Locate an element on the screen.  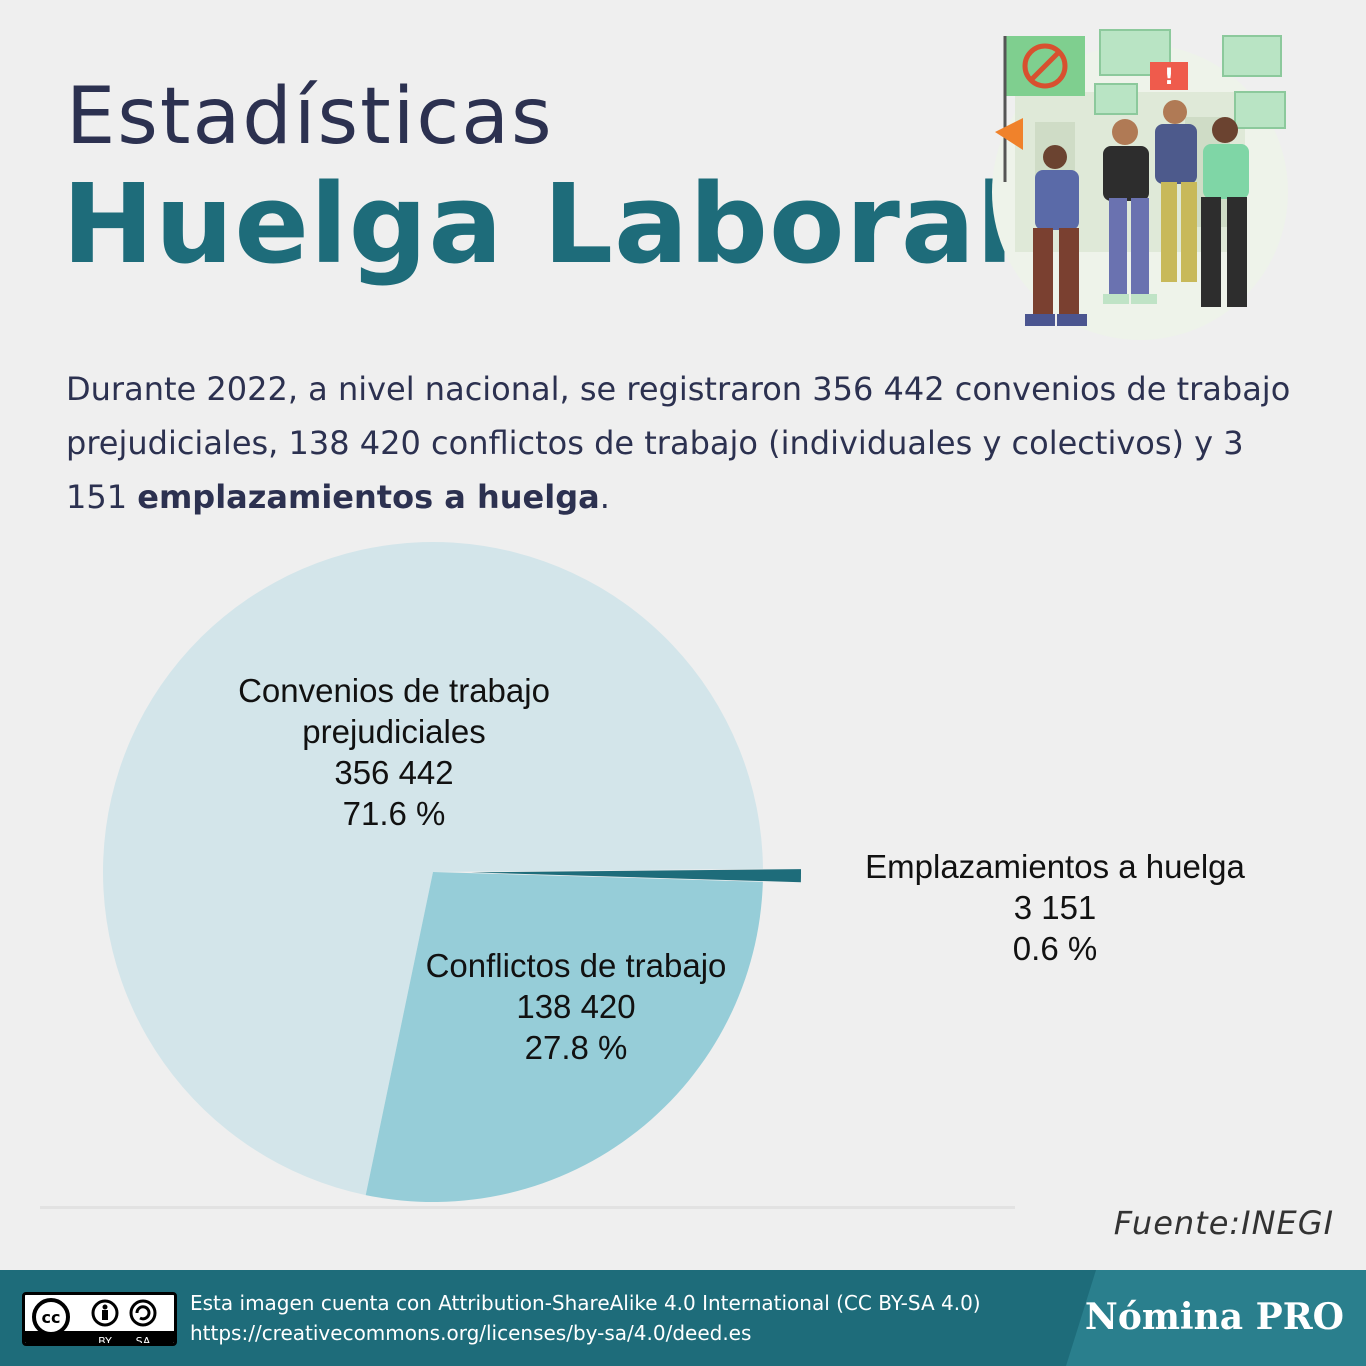
label-emplazamientos-value: 3 151 is located at coordinates (1055, 907).